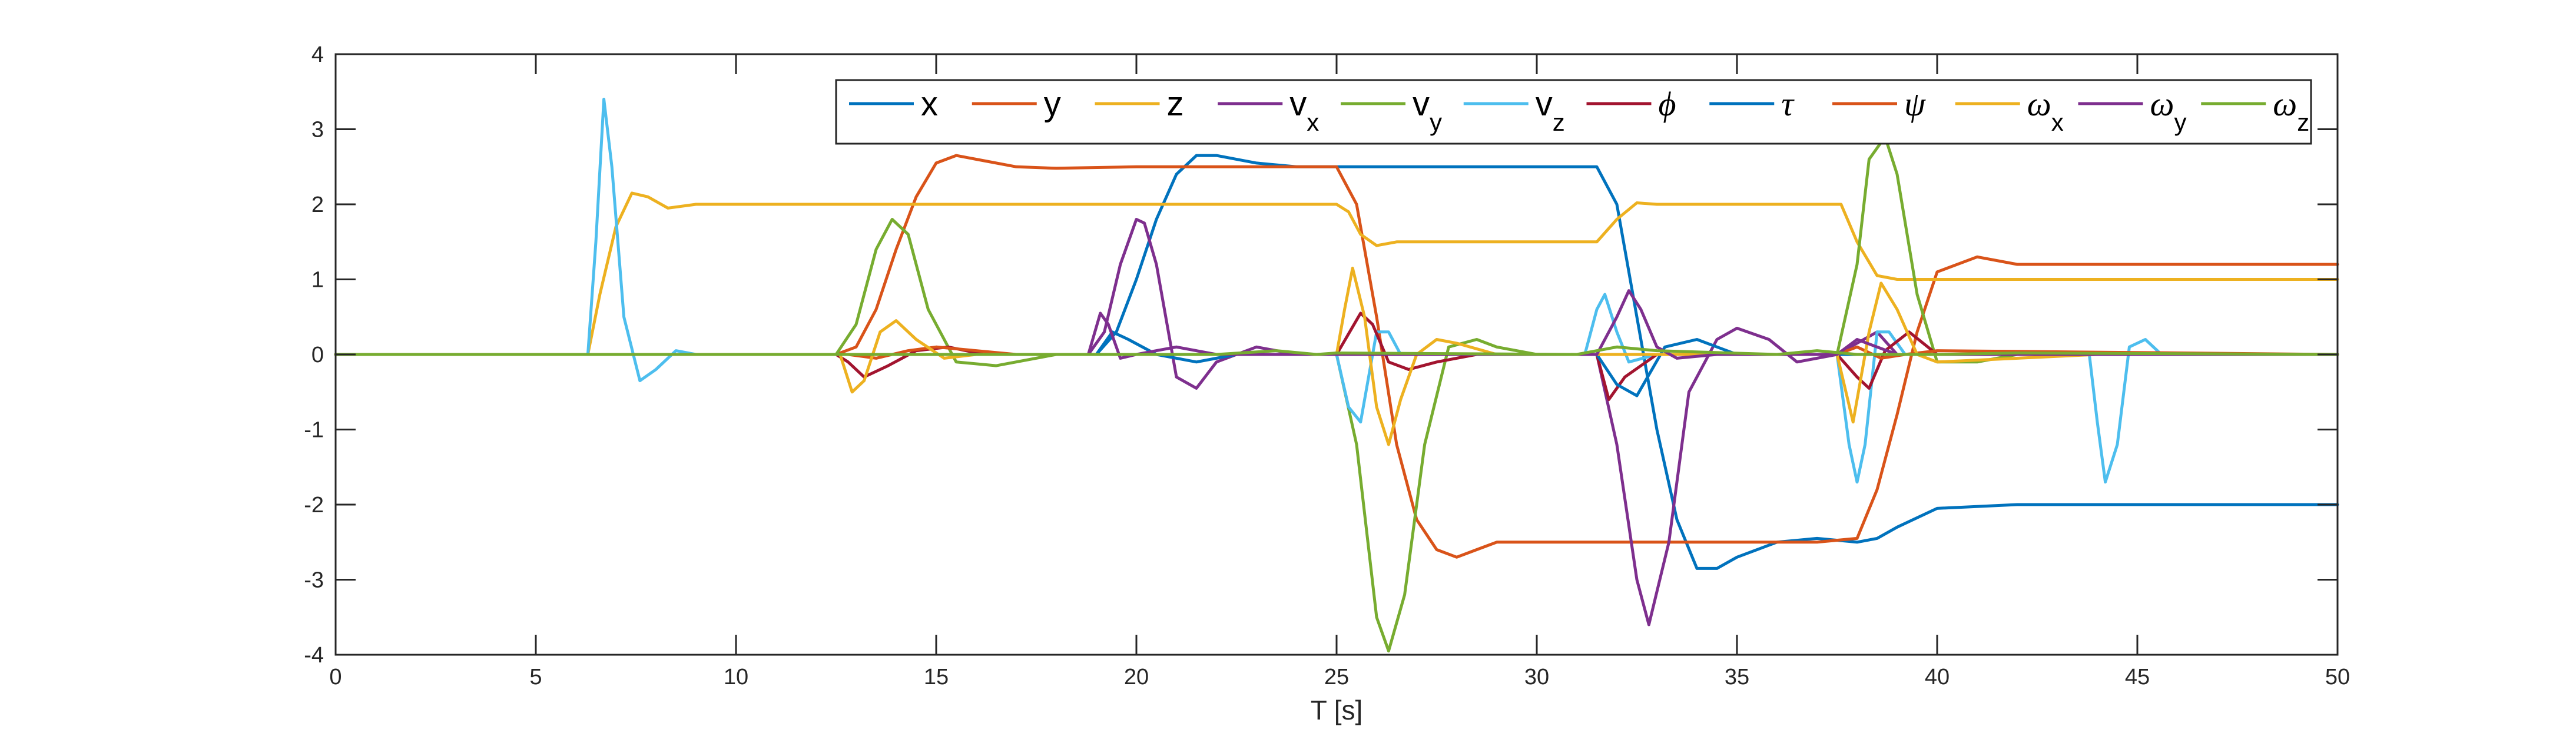 This screenshot has width=2576, height=736. I want to click on legend-label: vx, so click(1304, 110).